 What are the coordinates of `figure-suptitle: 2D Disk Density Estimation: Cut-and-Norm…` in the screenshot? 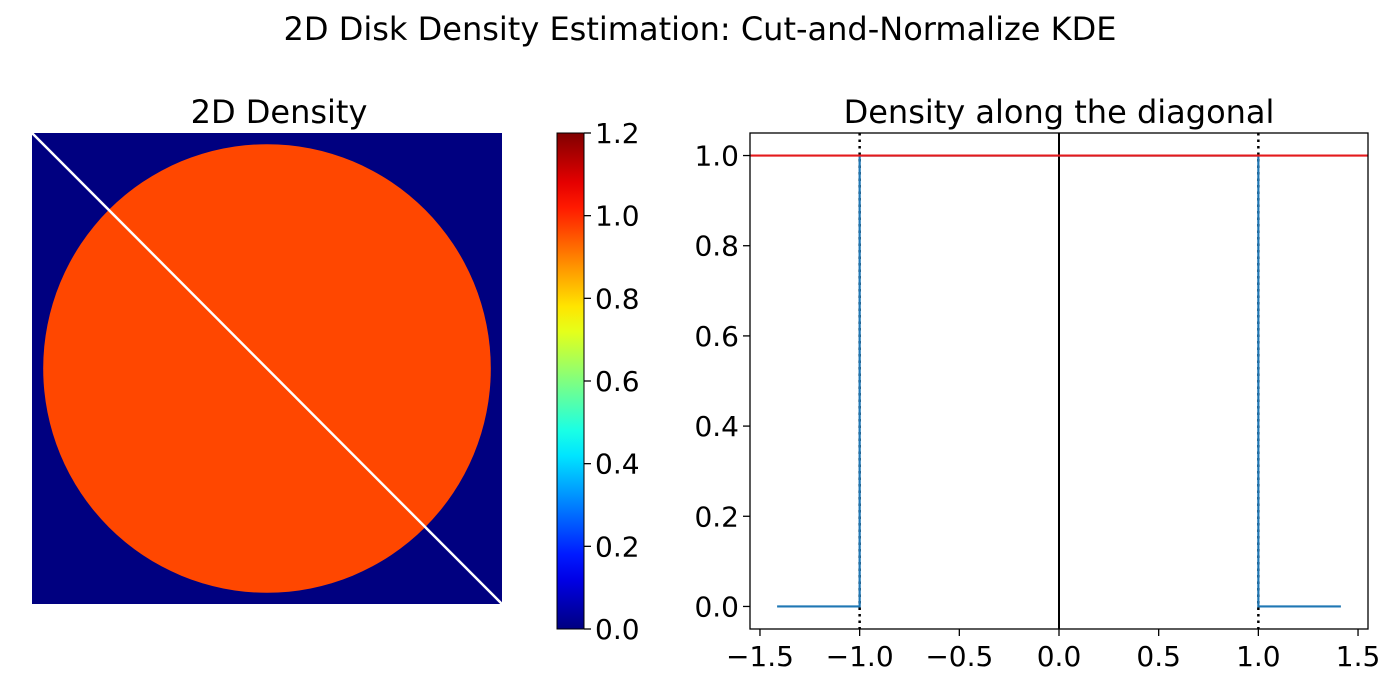 It's located at (700, 29).